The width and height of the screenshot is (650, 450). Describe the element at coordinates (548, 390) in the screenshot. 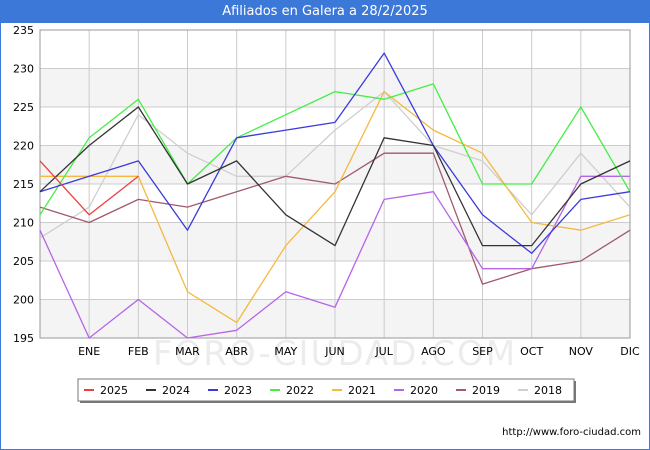

I see `legend-label-2018: 2018` at that location.